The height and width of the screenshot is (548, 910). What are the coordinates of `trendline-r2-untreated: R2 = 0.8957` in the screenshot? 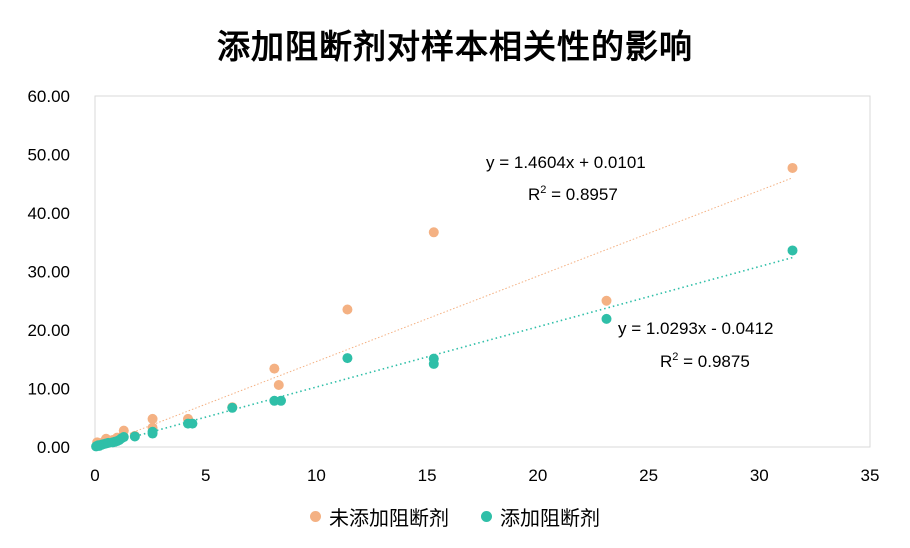 It's located at (573, 194).